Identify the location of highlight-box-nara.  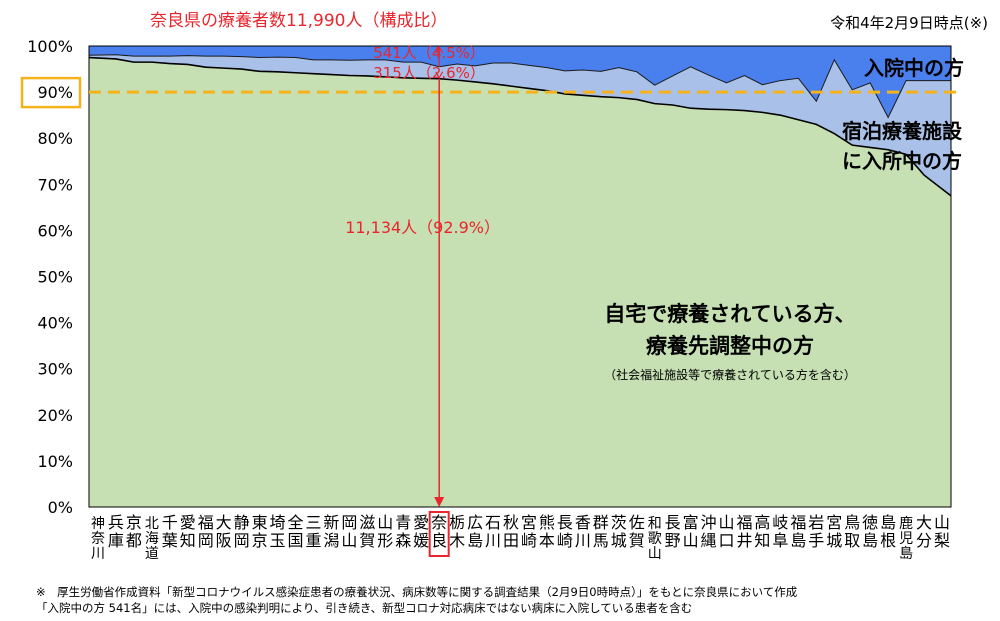
(439, 534).